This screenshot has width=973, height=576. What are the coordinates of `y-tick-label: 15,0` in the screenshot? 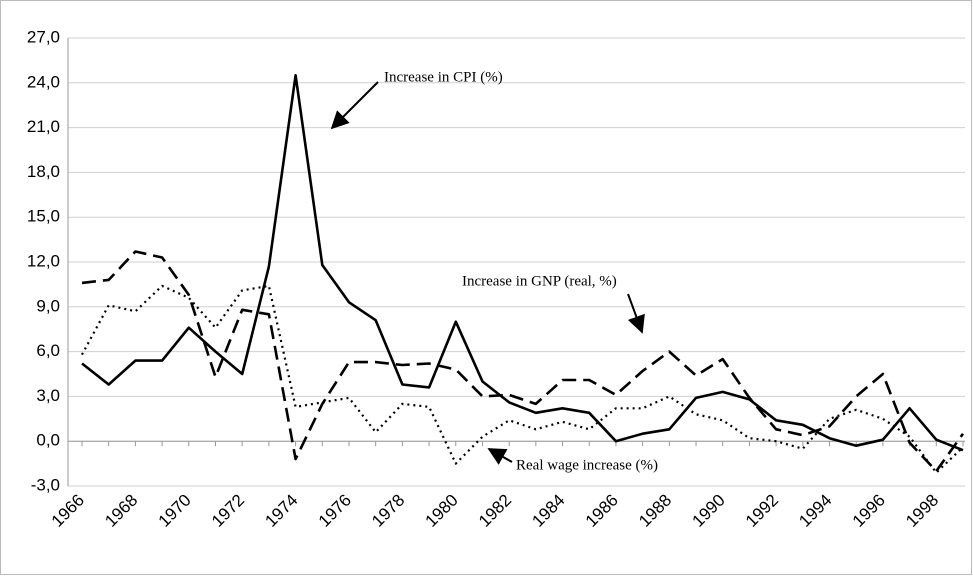 It's located at (43, 216).